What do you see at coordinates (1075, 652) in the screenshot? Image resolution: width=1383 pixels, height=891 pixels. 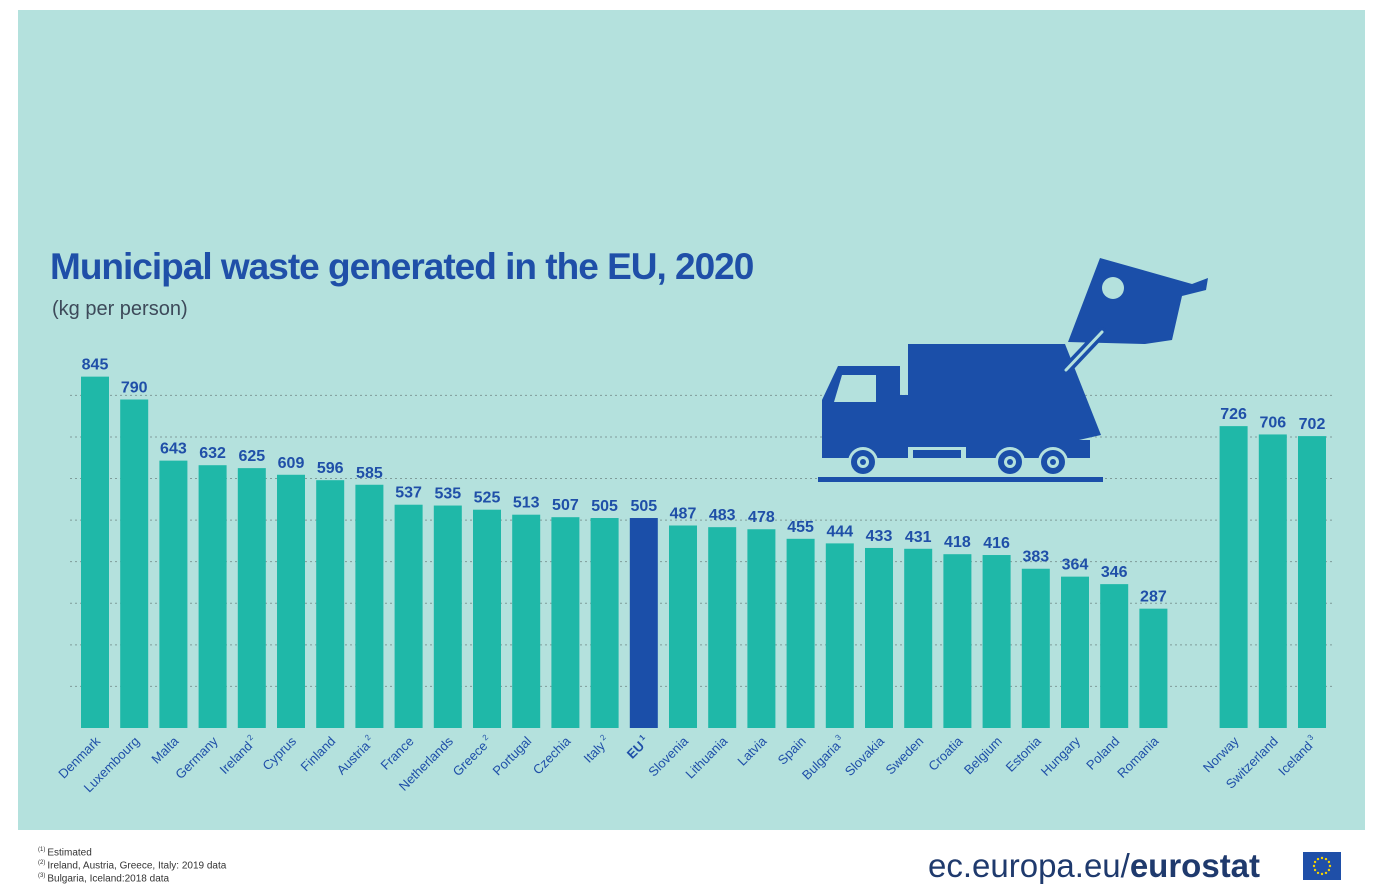 I see `bar-hungary` at bounding box center [1075, 652].